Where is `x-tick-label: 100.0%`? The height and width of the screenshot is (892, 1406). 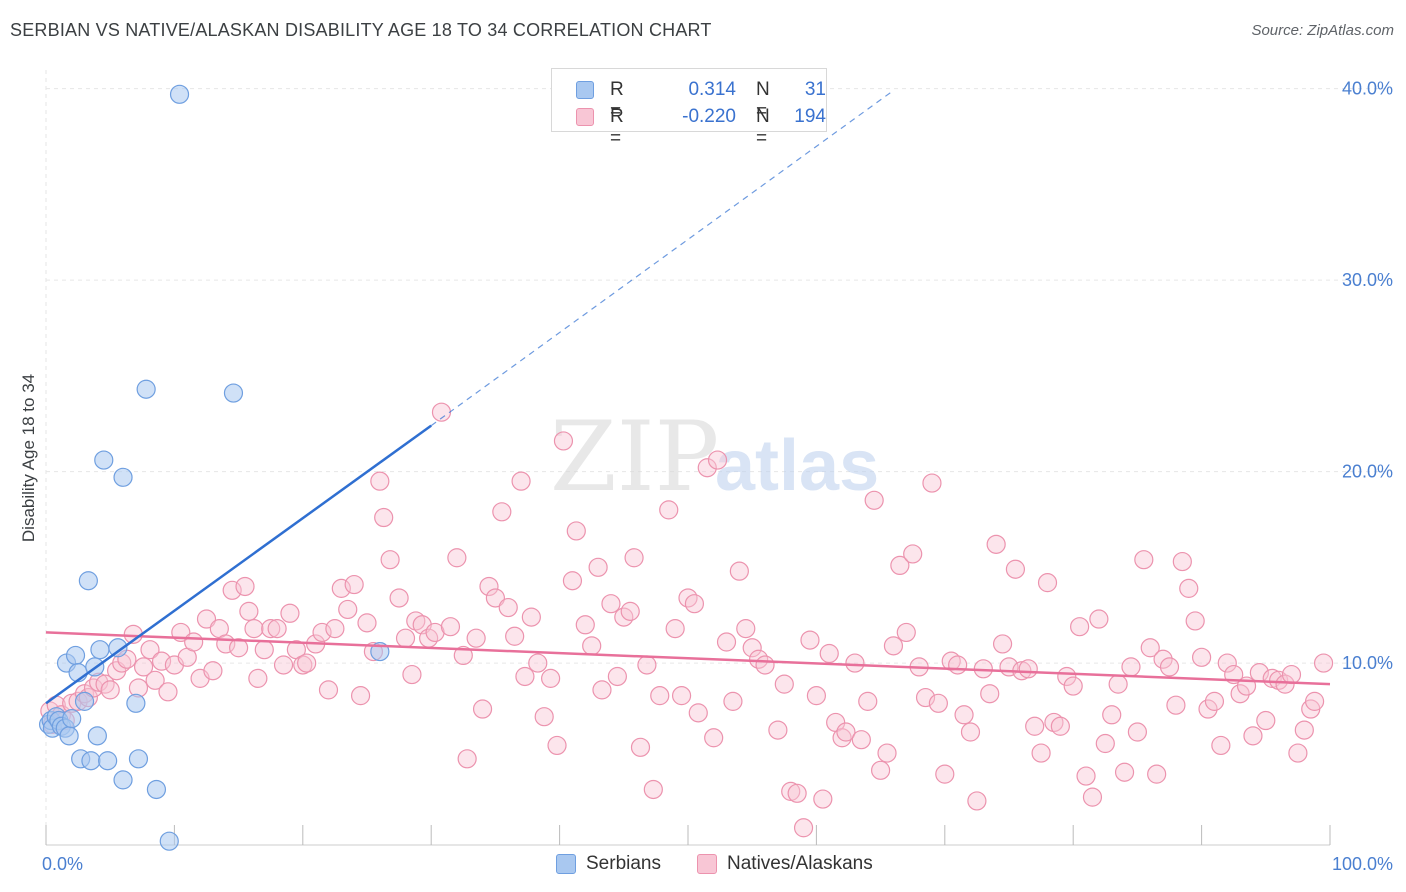 x-tick-label: 100.0% is located at coordinates (1362, 864).